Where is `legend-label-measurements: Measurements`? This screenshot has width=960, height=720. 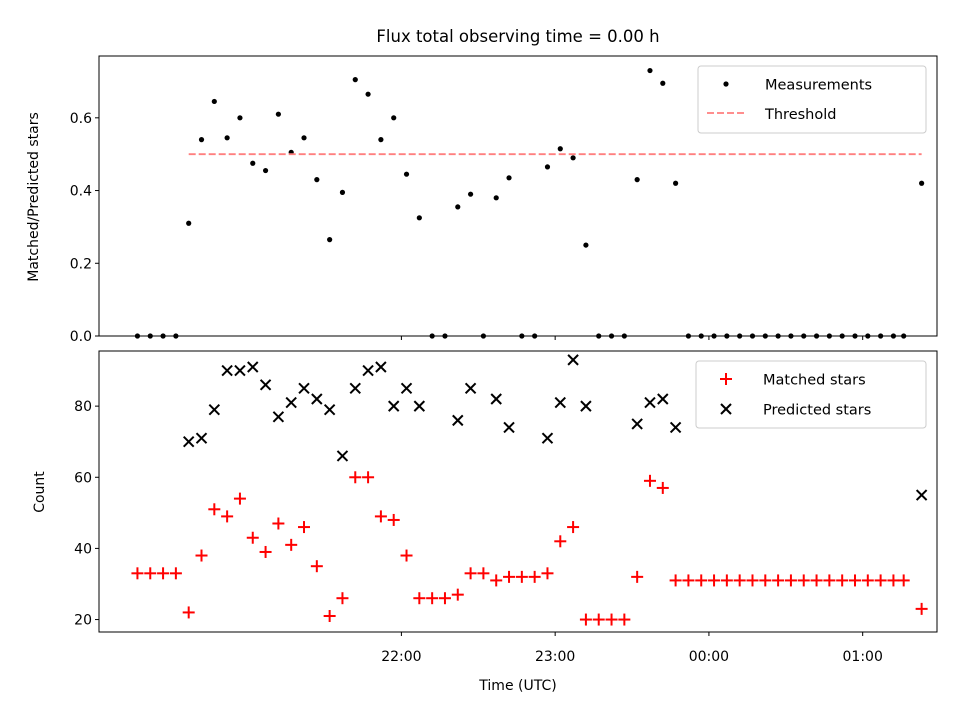
legend-label-measurements: Measurements is located at coordinates (818, 86).